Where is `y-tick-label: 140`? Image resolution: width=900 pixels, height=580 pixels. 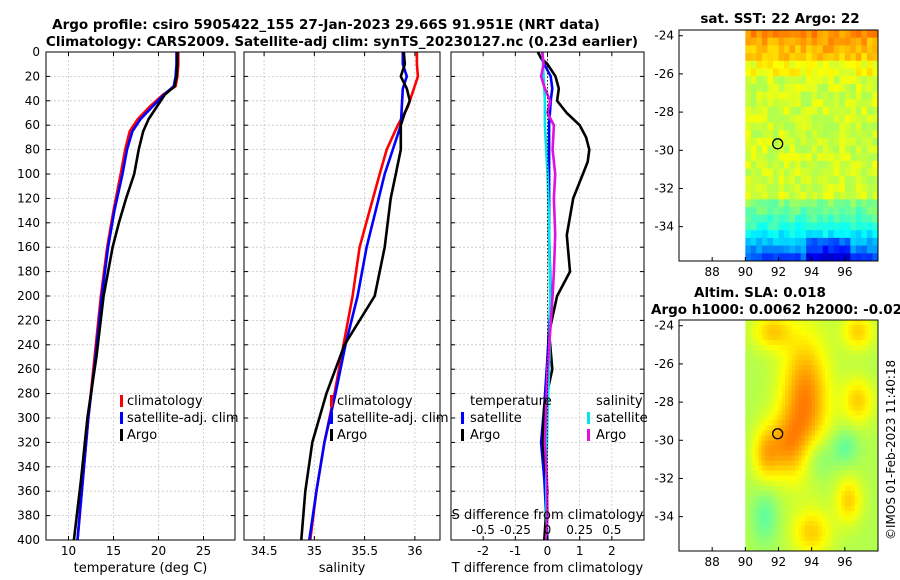
y-tick-label: 140 is located at coordinates (28, 223).